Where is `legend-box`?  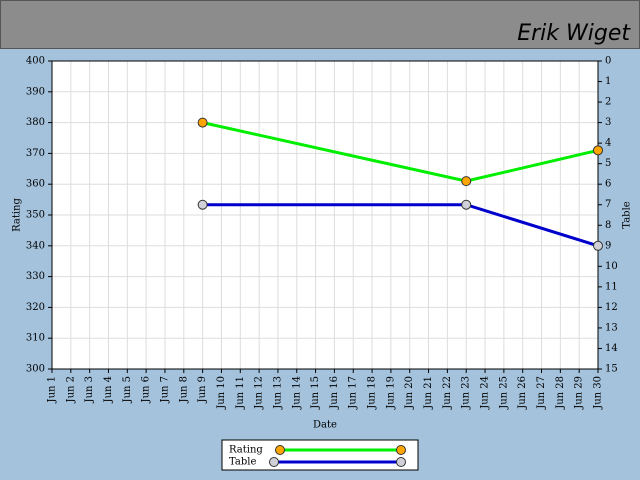
legend-box is located at coordinates (320, 455).